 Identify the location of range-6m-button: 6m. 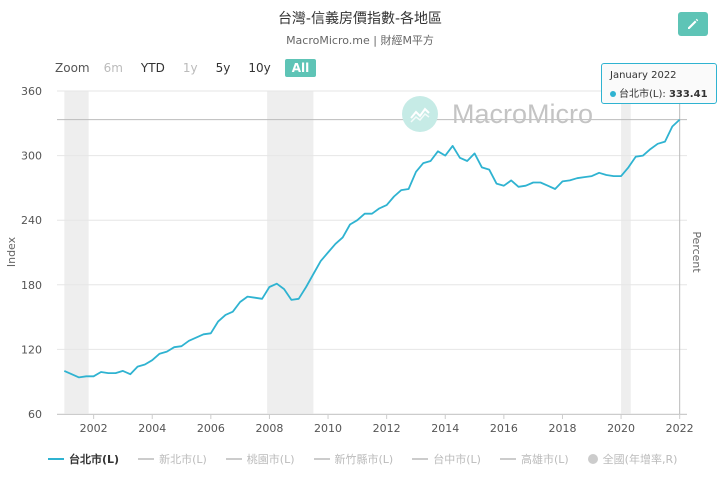
(113, 68).